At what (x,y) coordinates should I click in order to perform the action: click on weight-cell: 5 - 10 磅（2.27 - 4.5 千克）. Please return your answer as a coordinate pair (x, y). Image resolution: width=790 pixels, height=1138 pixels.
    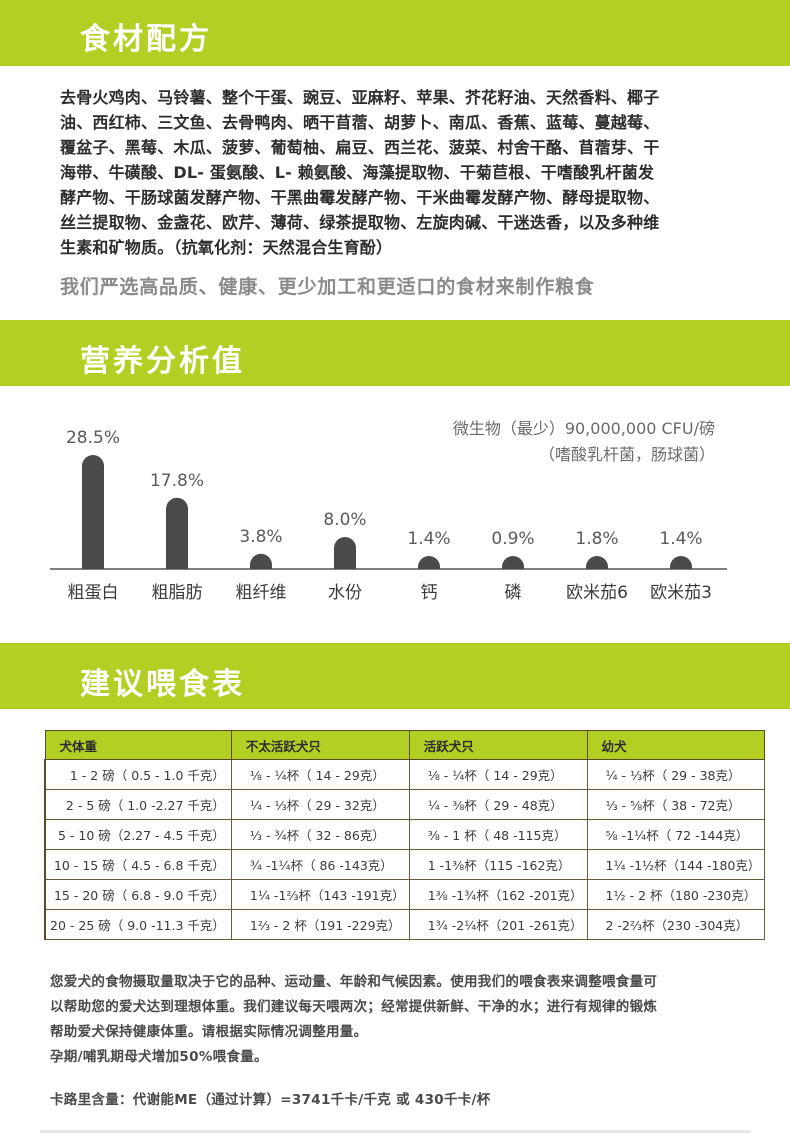
    Looking at the image, I should click on (137, 834).